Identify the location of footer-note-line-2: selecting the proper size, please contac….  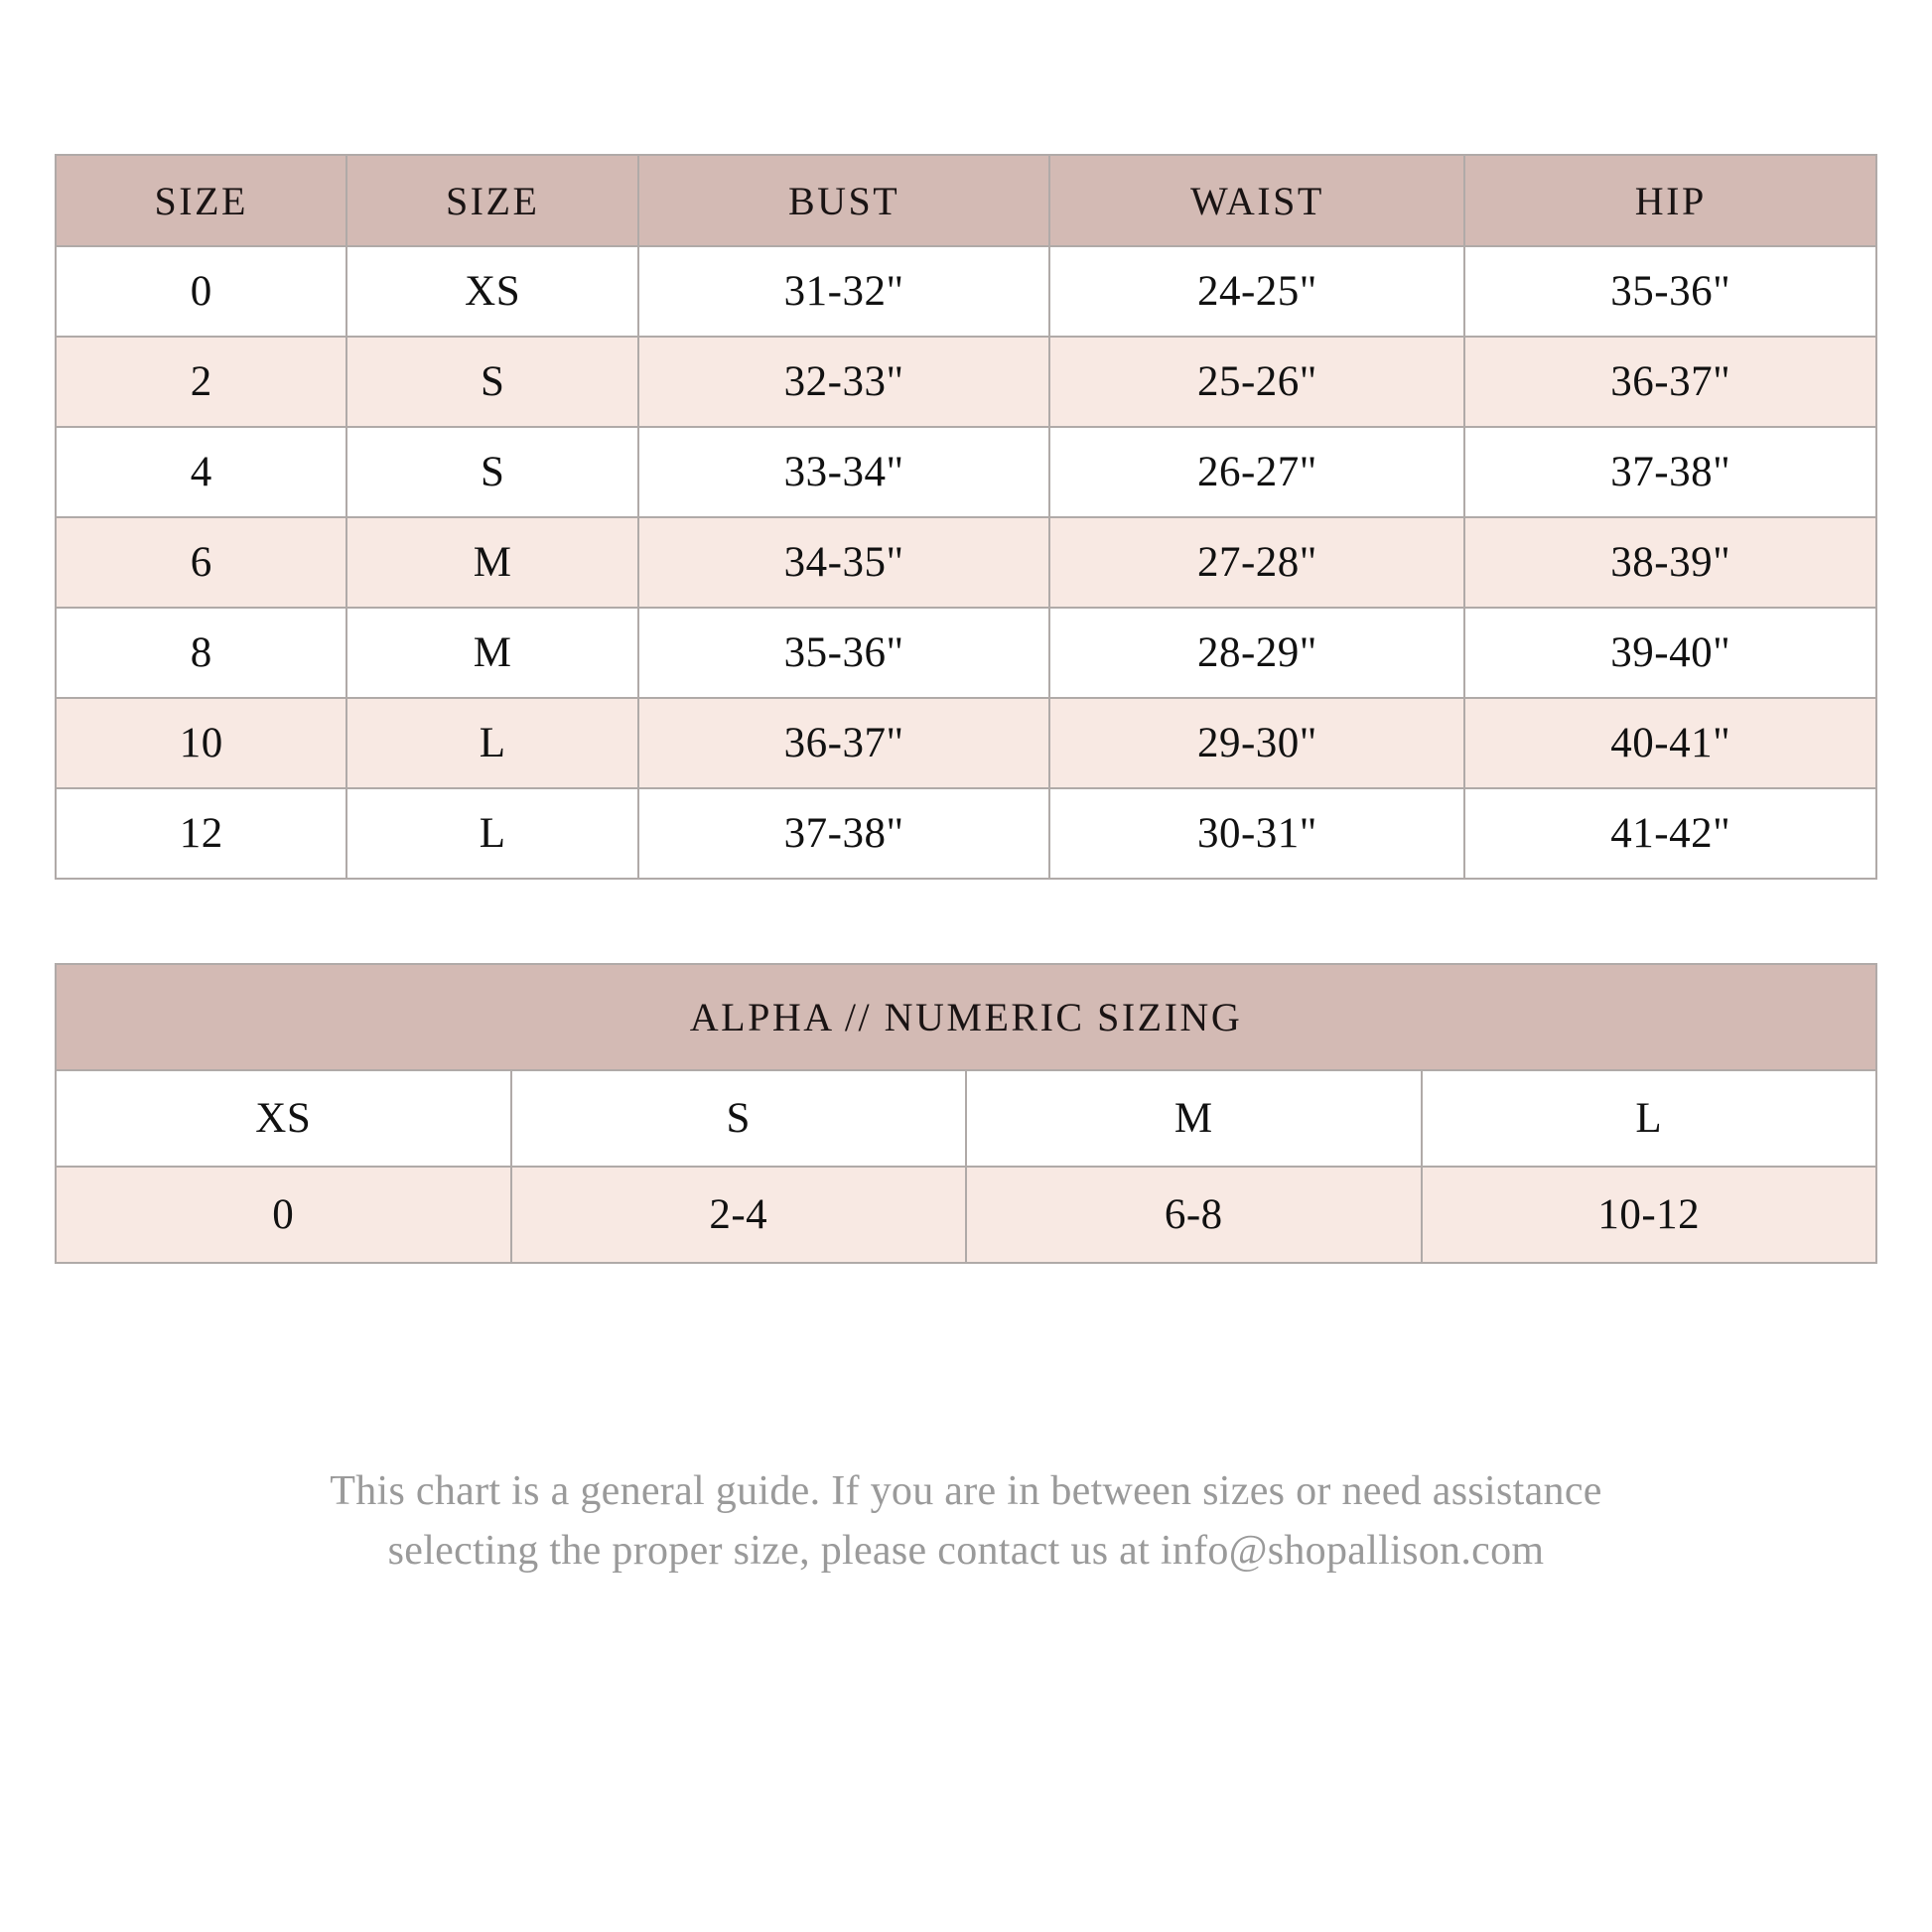
(966, 1550).